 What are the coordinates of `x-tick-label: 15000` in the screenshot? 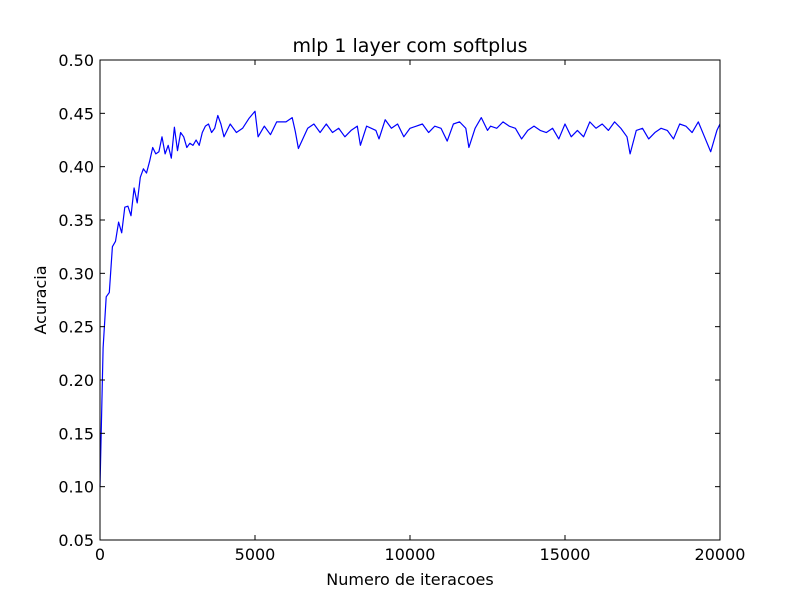 It's located at (565, 554).